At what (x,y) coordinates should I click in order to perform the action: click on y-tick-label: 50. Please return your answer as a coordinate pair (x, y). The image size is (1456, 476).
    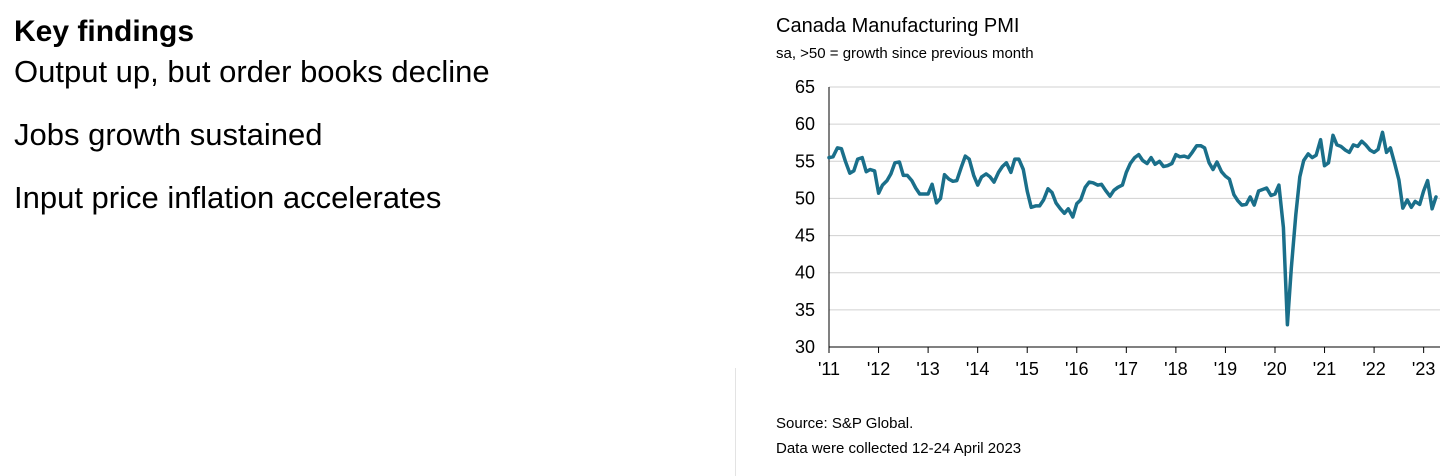
    Looking at the image, I should click on (805, 198).